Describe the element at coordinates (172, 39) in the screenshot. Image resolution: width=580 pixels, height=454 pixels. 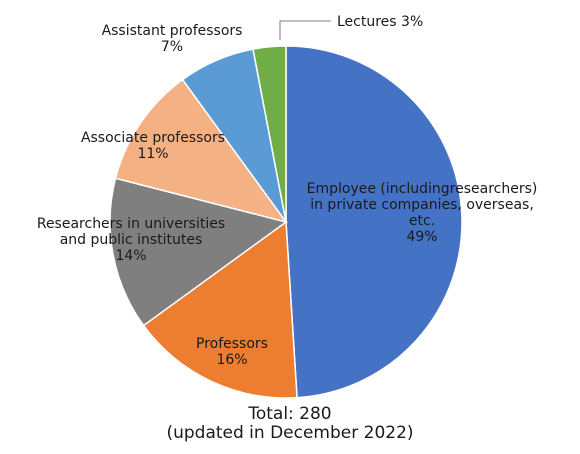
I see `pie-label-assistant-professors: Assistant professors 7%` at that location.